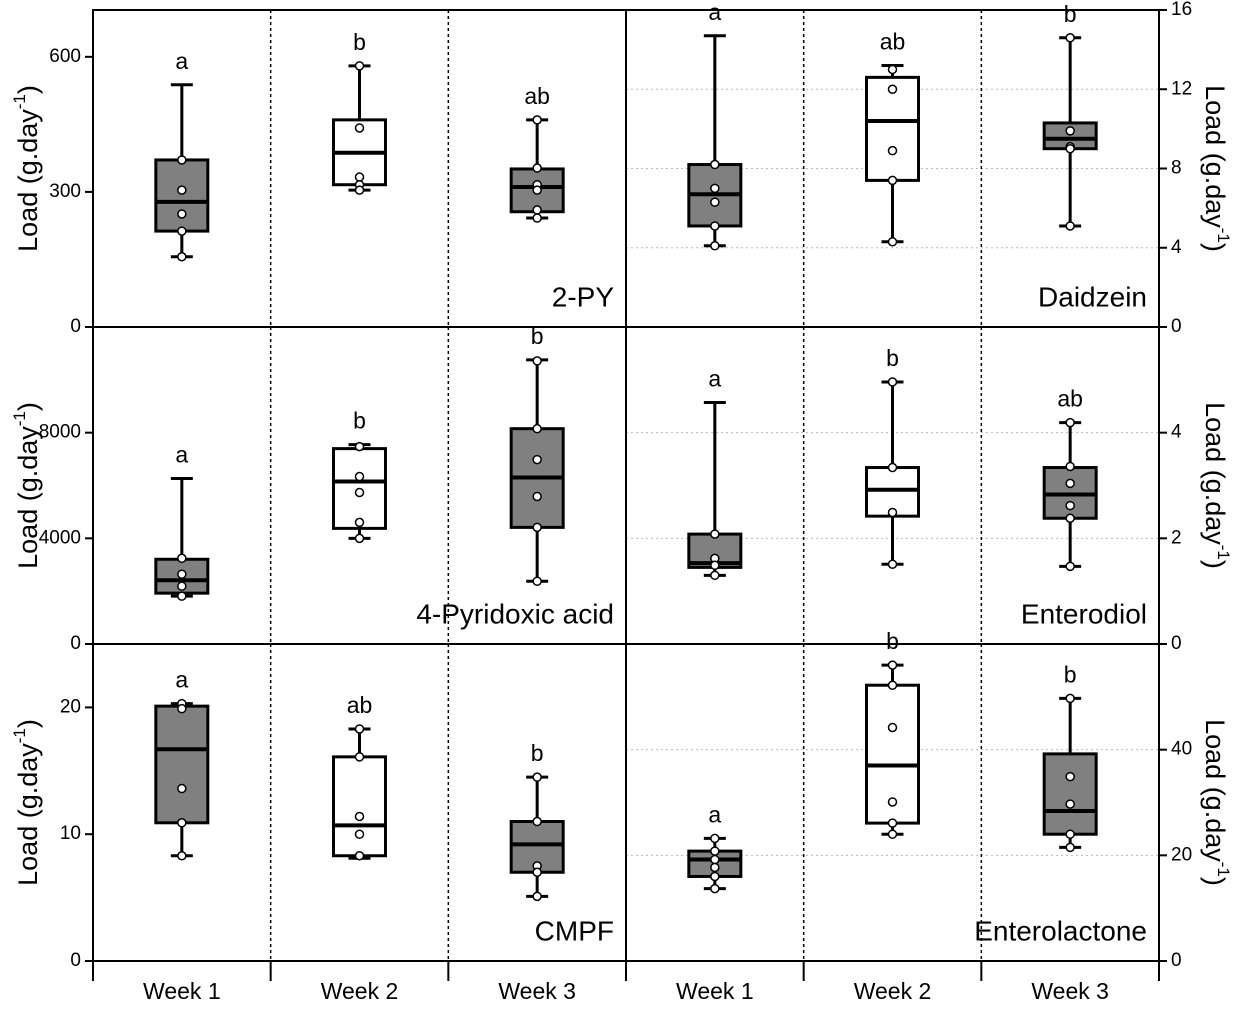  Describe the element at coordinates (515, 613) in the screenshot. I see `panel-label: 4-Pyridoxic acid` at that location.